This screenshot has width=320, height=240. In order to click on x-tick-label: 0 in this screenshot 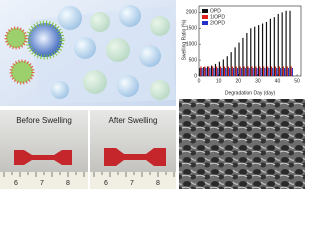, I will do `click(199, 81)`.